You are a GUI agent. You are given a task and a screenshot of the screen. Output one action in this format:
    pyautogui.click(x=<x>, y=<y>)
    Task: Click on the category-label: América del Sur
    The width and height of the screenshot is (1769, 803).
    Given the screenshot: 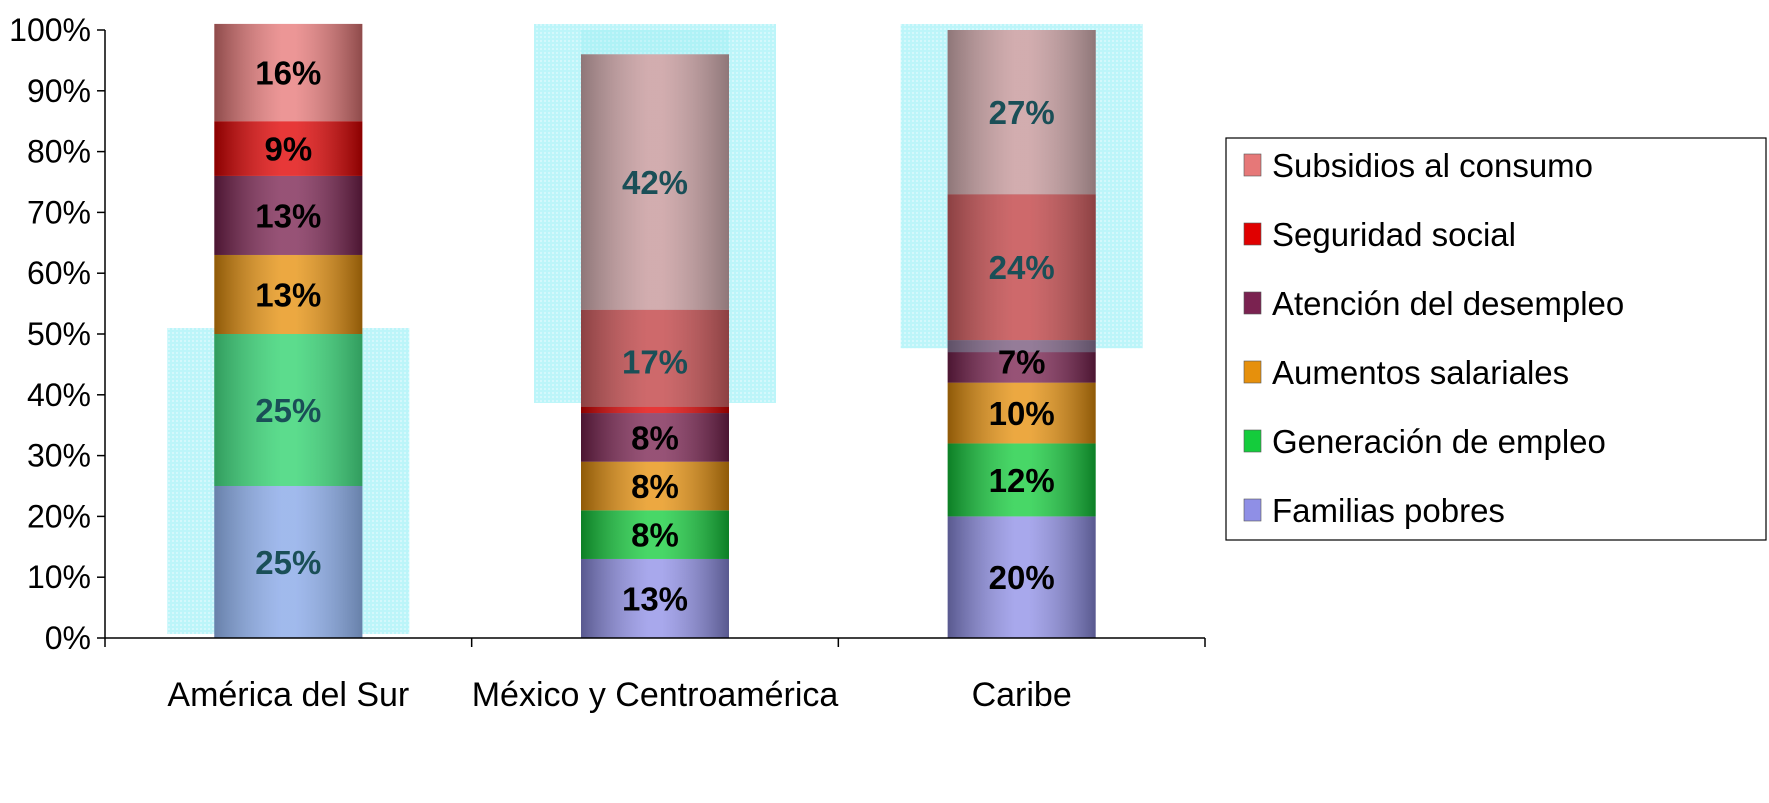 What is the action you would take?
    pyautogui.click(x=288, y=695)
    